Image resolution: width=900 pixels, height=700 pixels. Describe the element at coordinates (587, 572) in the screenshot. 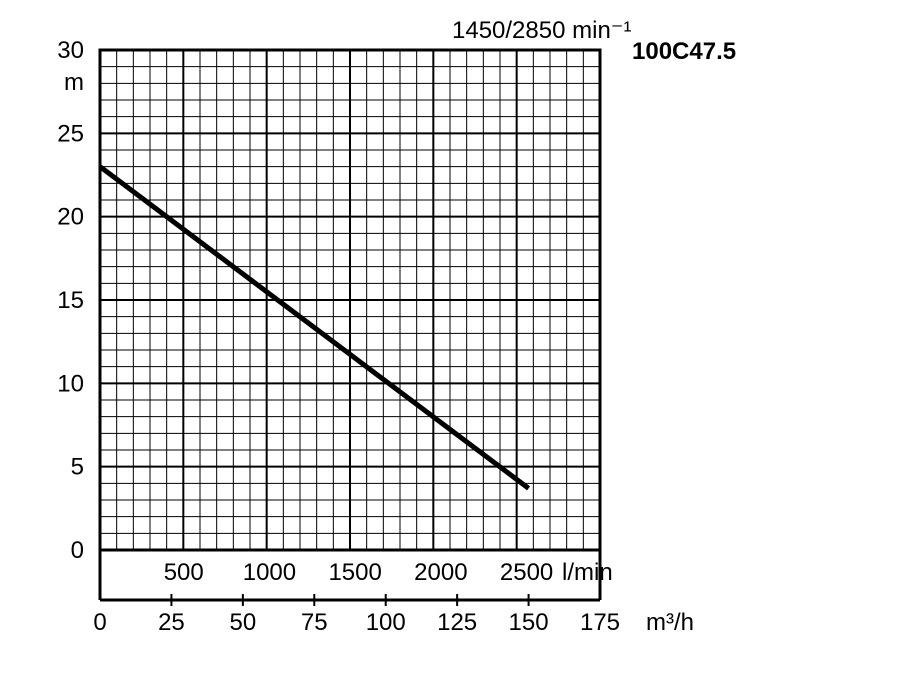

I see `x-axis-lmin-label: l/min` at that location.